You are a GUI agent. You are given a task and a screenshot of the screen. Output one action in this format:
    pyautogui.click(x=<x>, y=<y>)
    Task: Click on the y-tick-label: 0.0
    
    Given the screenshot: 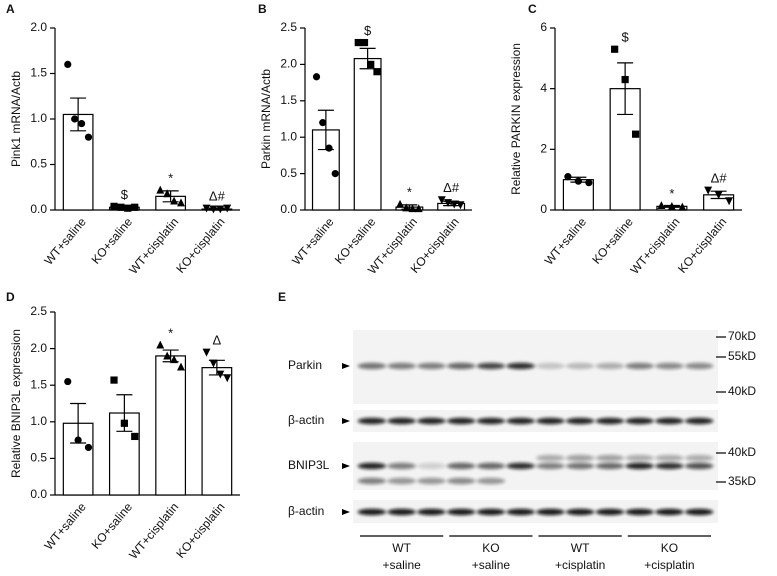 What is the action you would take?
    pyautogui.click(x=288, y=209)
    